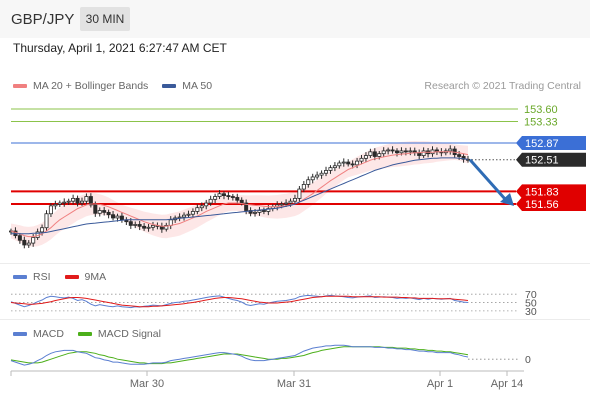 This screenshot has height=400, width=590. I want to click on rsi-legend: RSI 9MA, so click(66, 277).